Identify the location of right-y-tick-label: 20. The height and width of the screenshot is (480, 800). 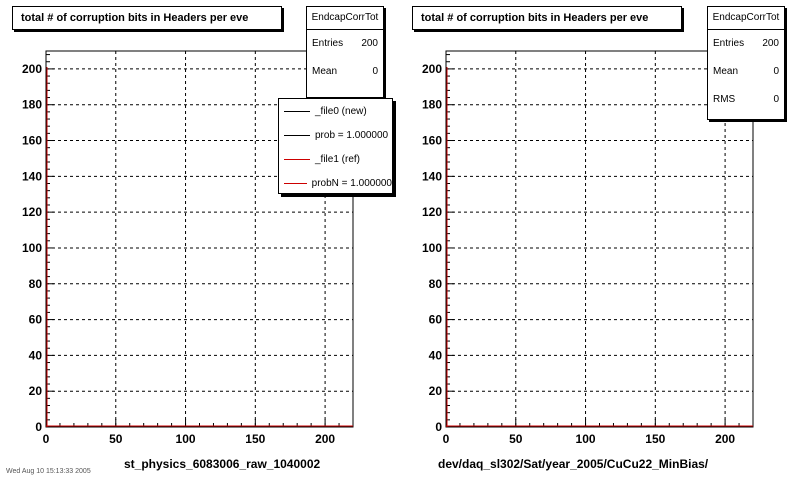
(436, 391).